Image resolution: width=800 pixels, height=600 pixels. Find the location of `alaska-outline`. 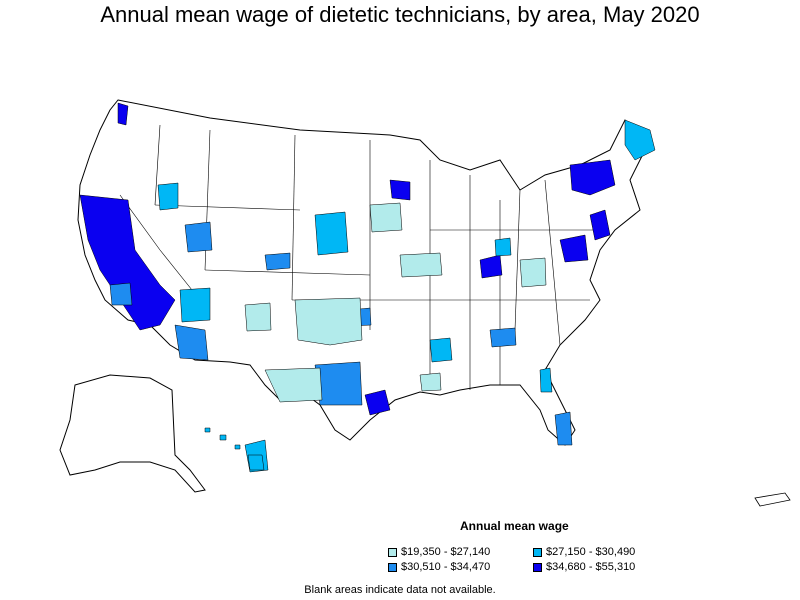

alaska-outline is located at coordinates (132, 433).